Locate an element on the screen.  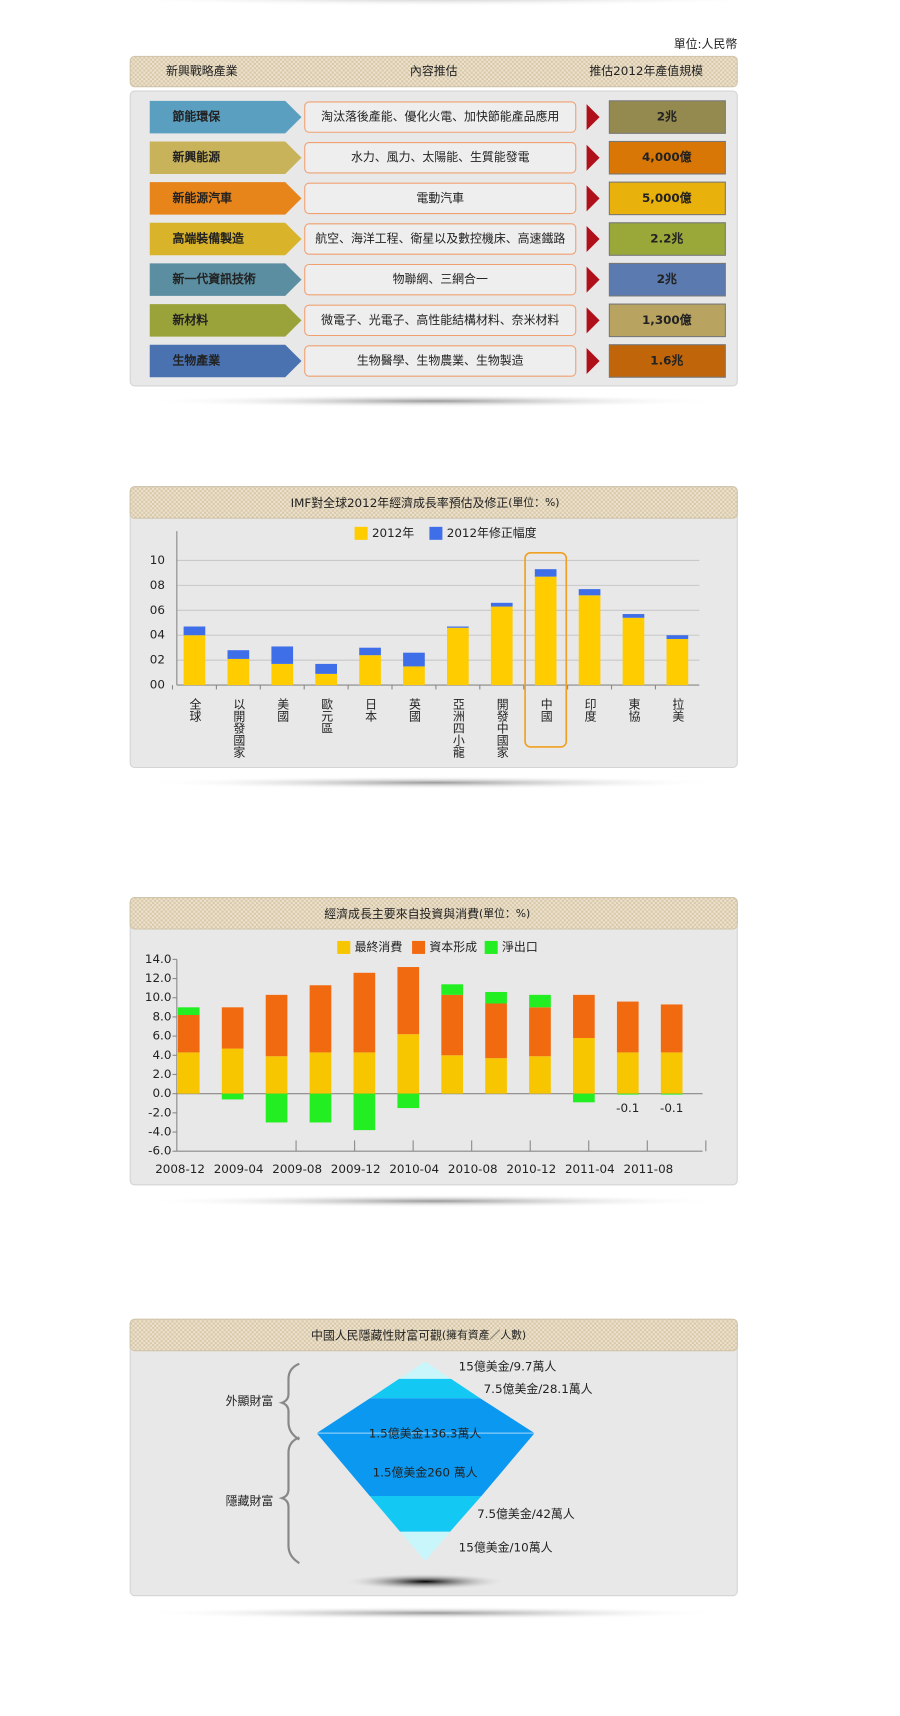
y-tick-label: 06 is located at coordinates (157, 610).